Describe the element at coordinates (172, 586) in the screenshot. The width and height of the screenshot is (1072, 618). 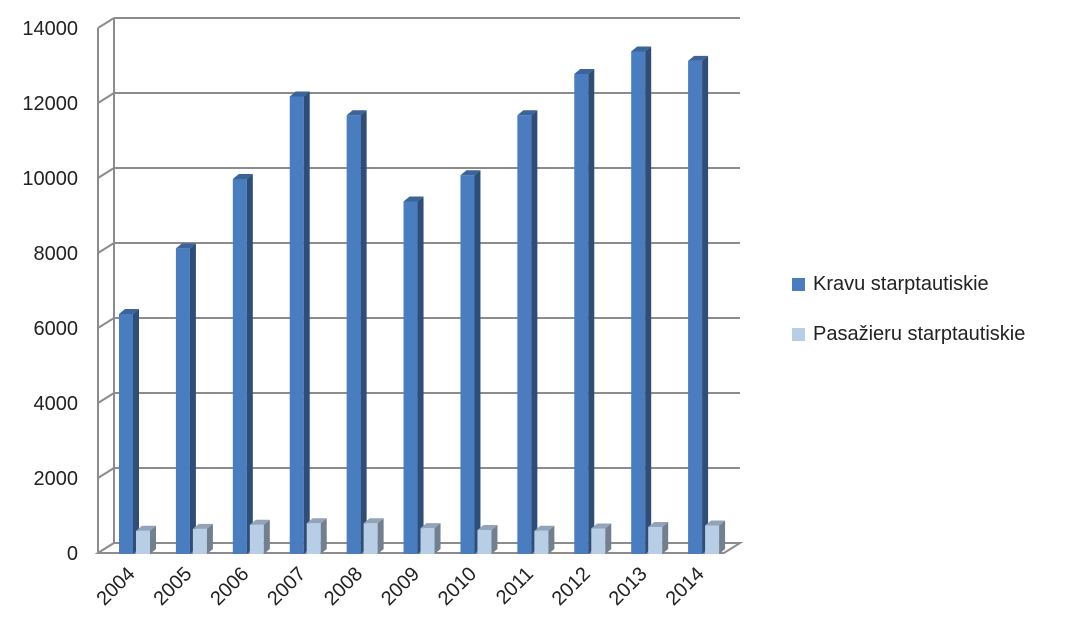
I see `x-tick-label: 2005` at that location.